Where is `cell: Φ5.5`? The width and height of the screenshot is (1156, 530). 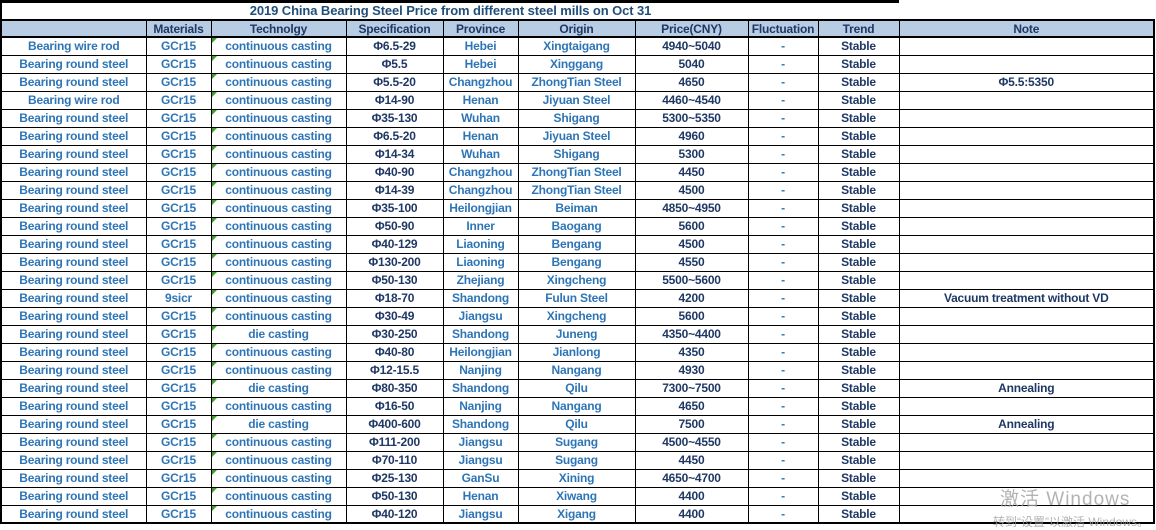 cell: Φ5.5 is located at coordinates (394, 64).